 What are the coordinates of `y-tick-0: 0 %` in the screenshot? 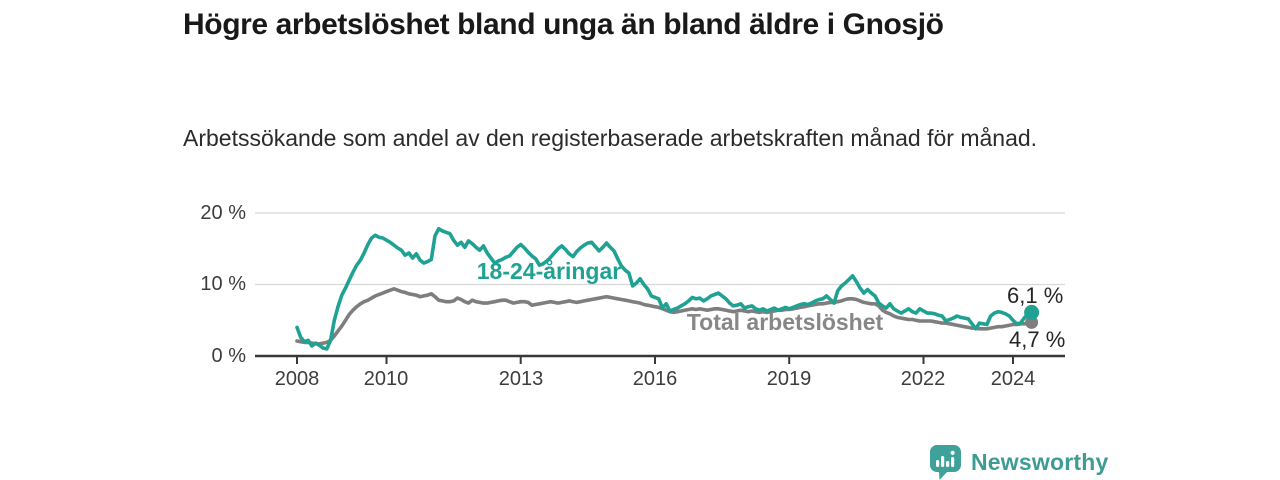 It's located at (228, 356).